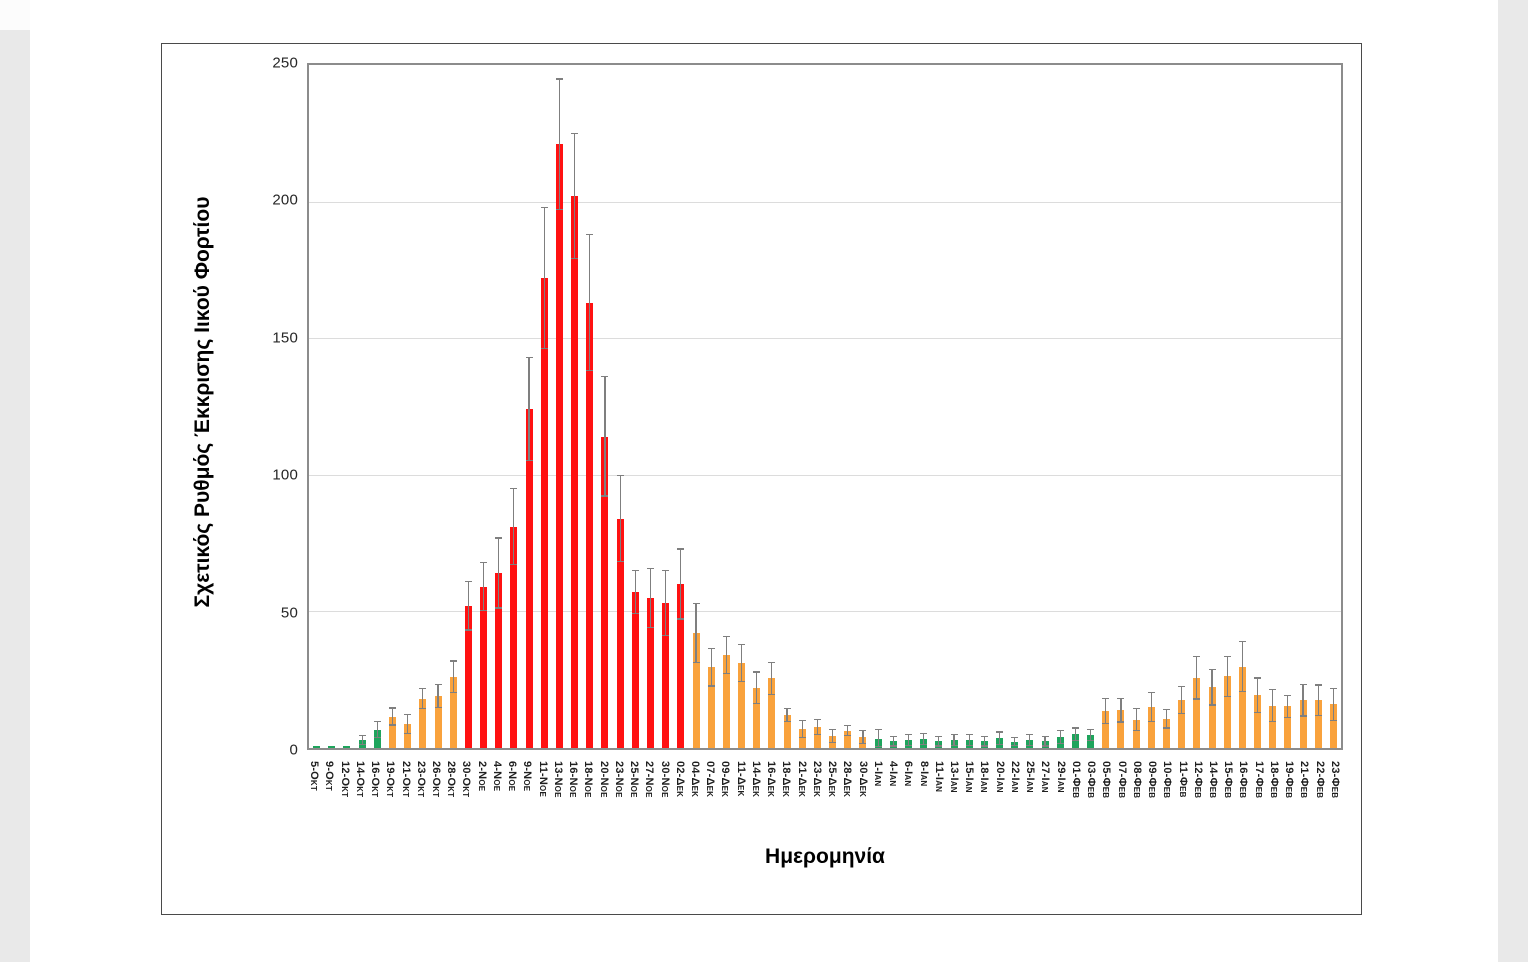  Describe the element at coordinates (405, 779) in the screenshot. I see `x-tick-label-text: 21-Οκτ` at that location.